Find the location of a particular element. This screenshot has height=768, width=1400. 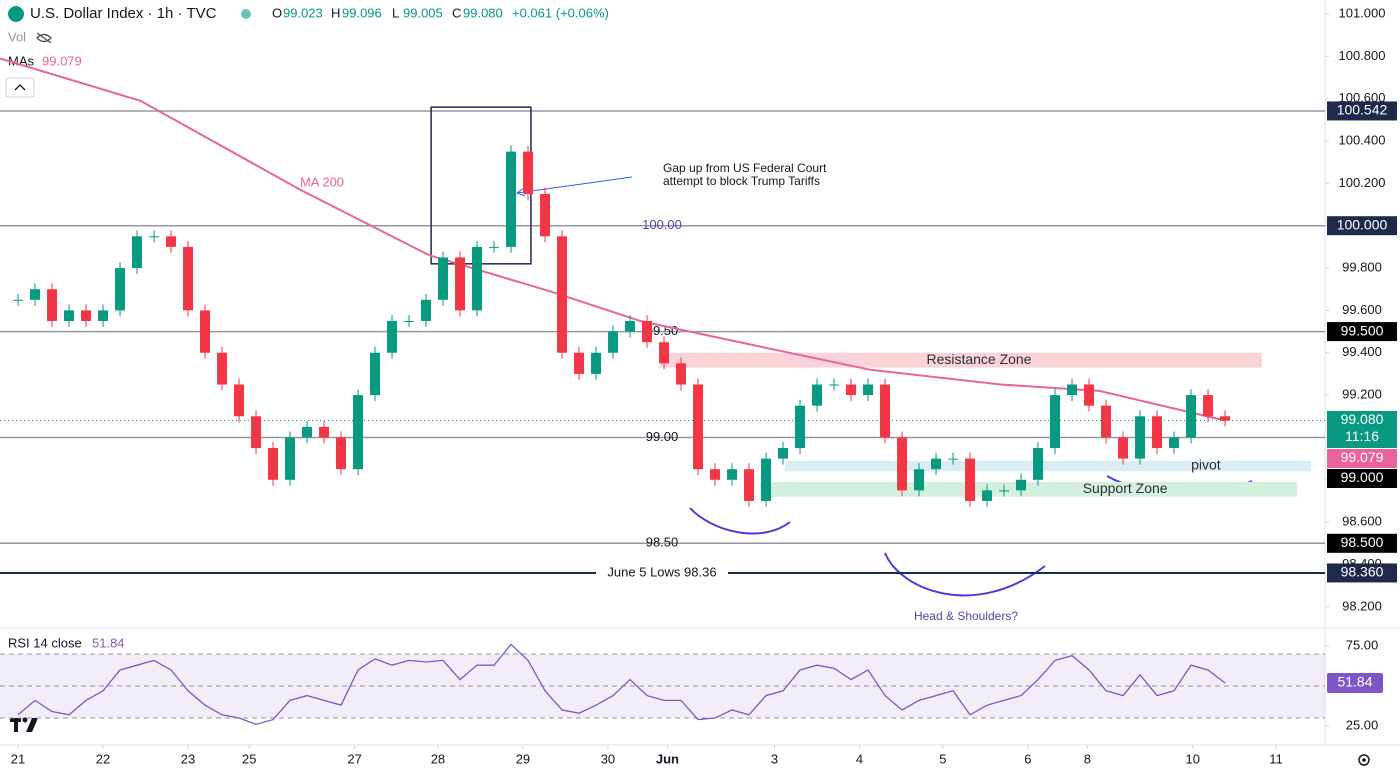

x-tick-label: 4 is located at coordinates (859, 758).